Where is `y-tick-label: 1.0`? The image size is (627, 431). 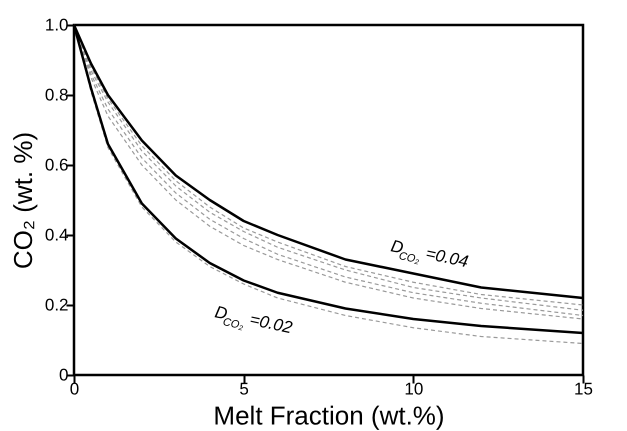
y-tick-label: 1.0 is located at coordinates (56, 25).